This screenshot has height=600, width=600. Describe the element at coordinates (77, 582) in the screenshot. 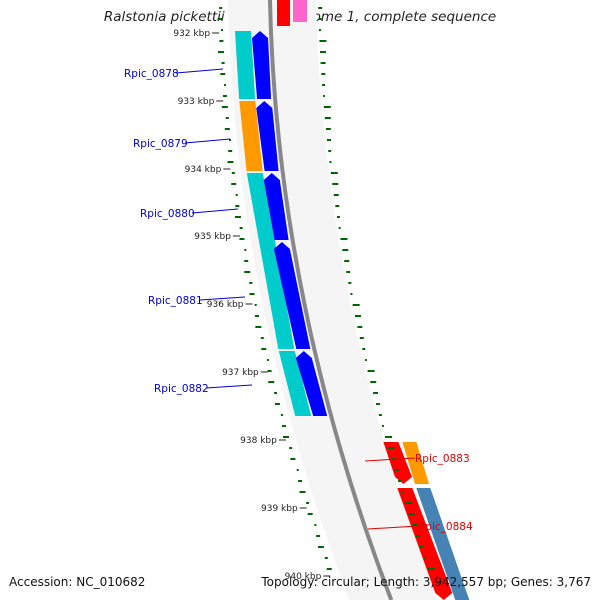

I see `accession-text: Accession: NC_010682` at that location.